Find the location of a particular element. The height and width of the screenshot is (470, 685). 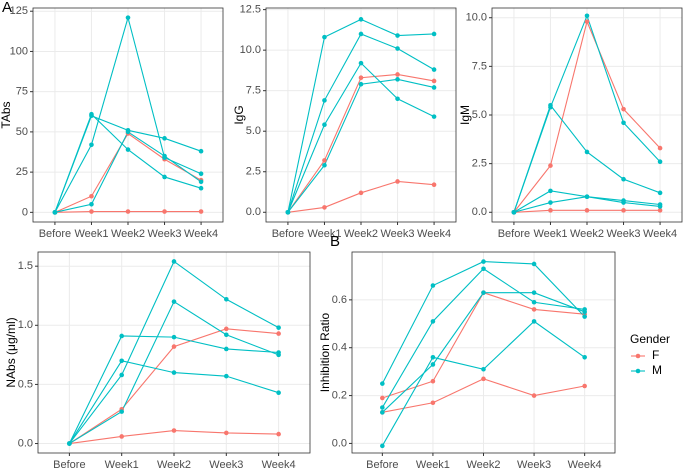

y-axis-title: NAbs (μg/ml) is located at coordinates (11, 352).